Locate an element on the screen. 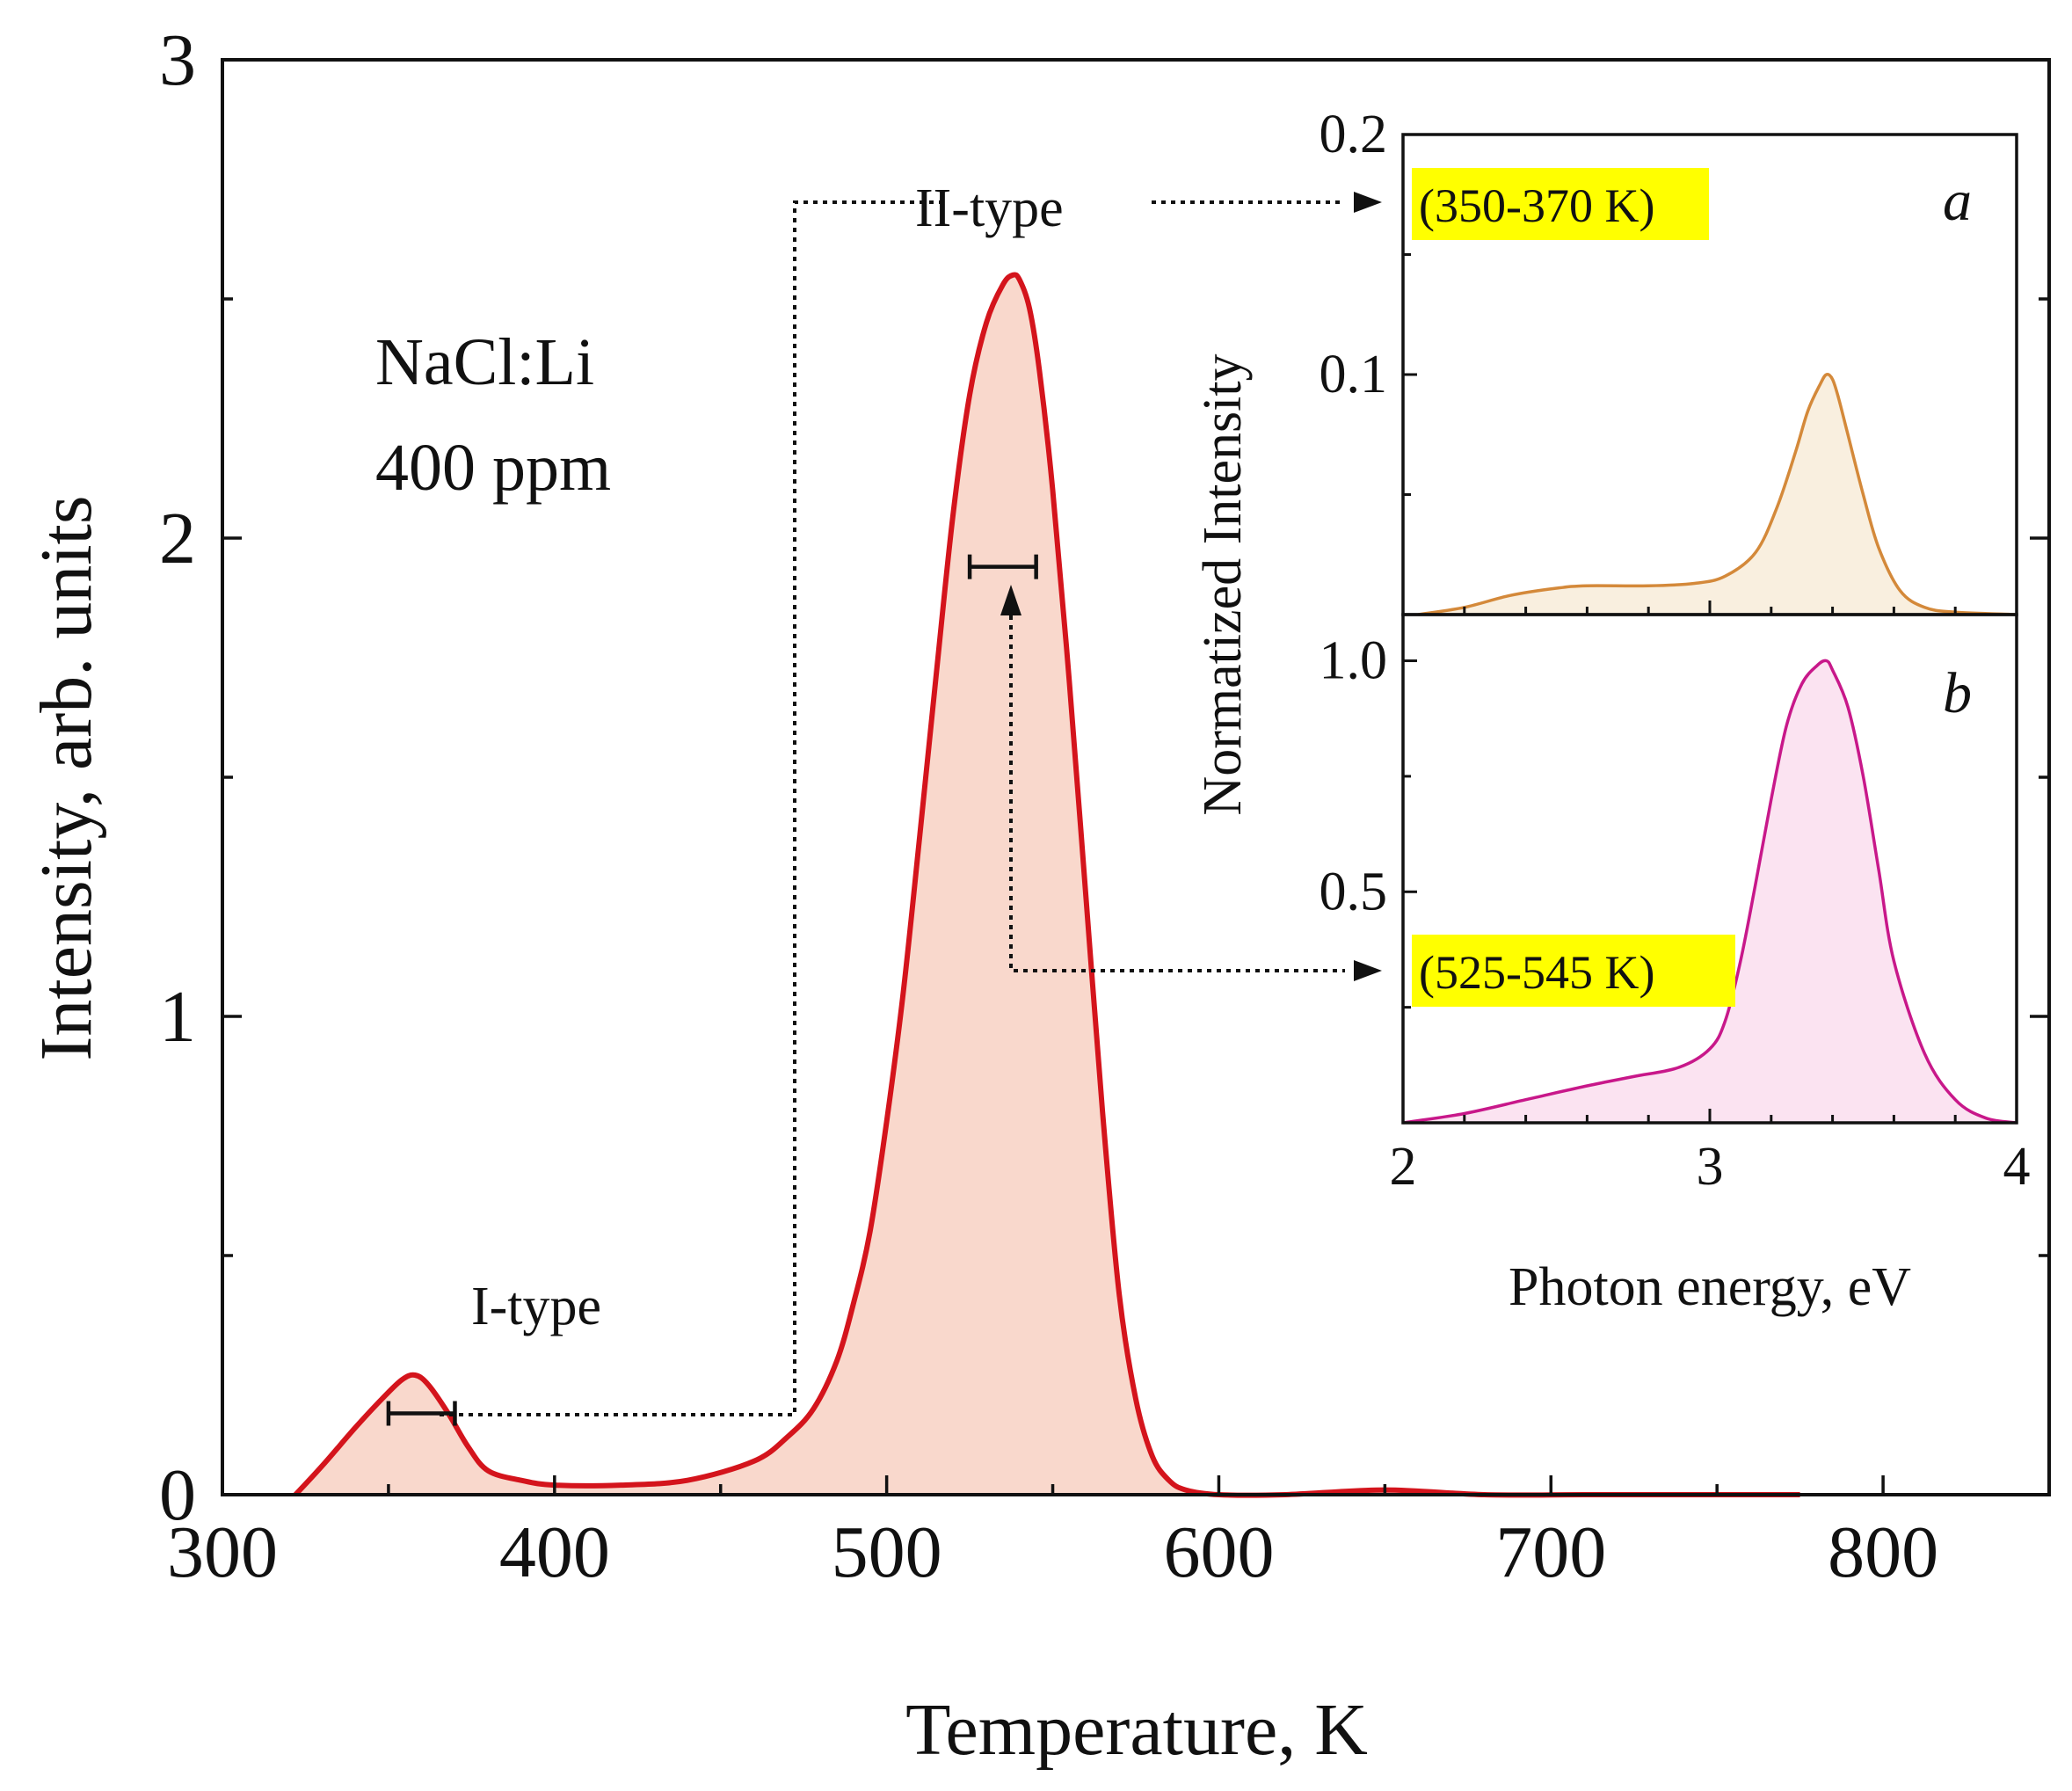 Image resolution: width=2072 pixels, height=1791 pixels. y-axis-title: Intensity, arb. units is located at coordinates (66, 777).